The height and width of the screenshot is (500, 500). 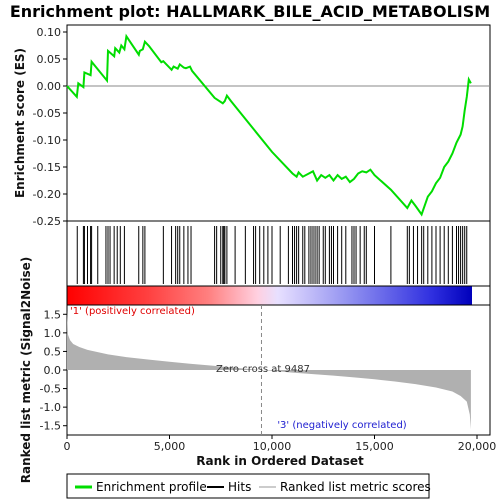 I want to click on x-tick-label: 20,000, so click(x=477, y=446).